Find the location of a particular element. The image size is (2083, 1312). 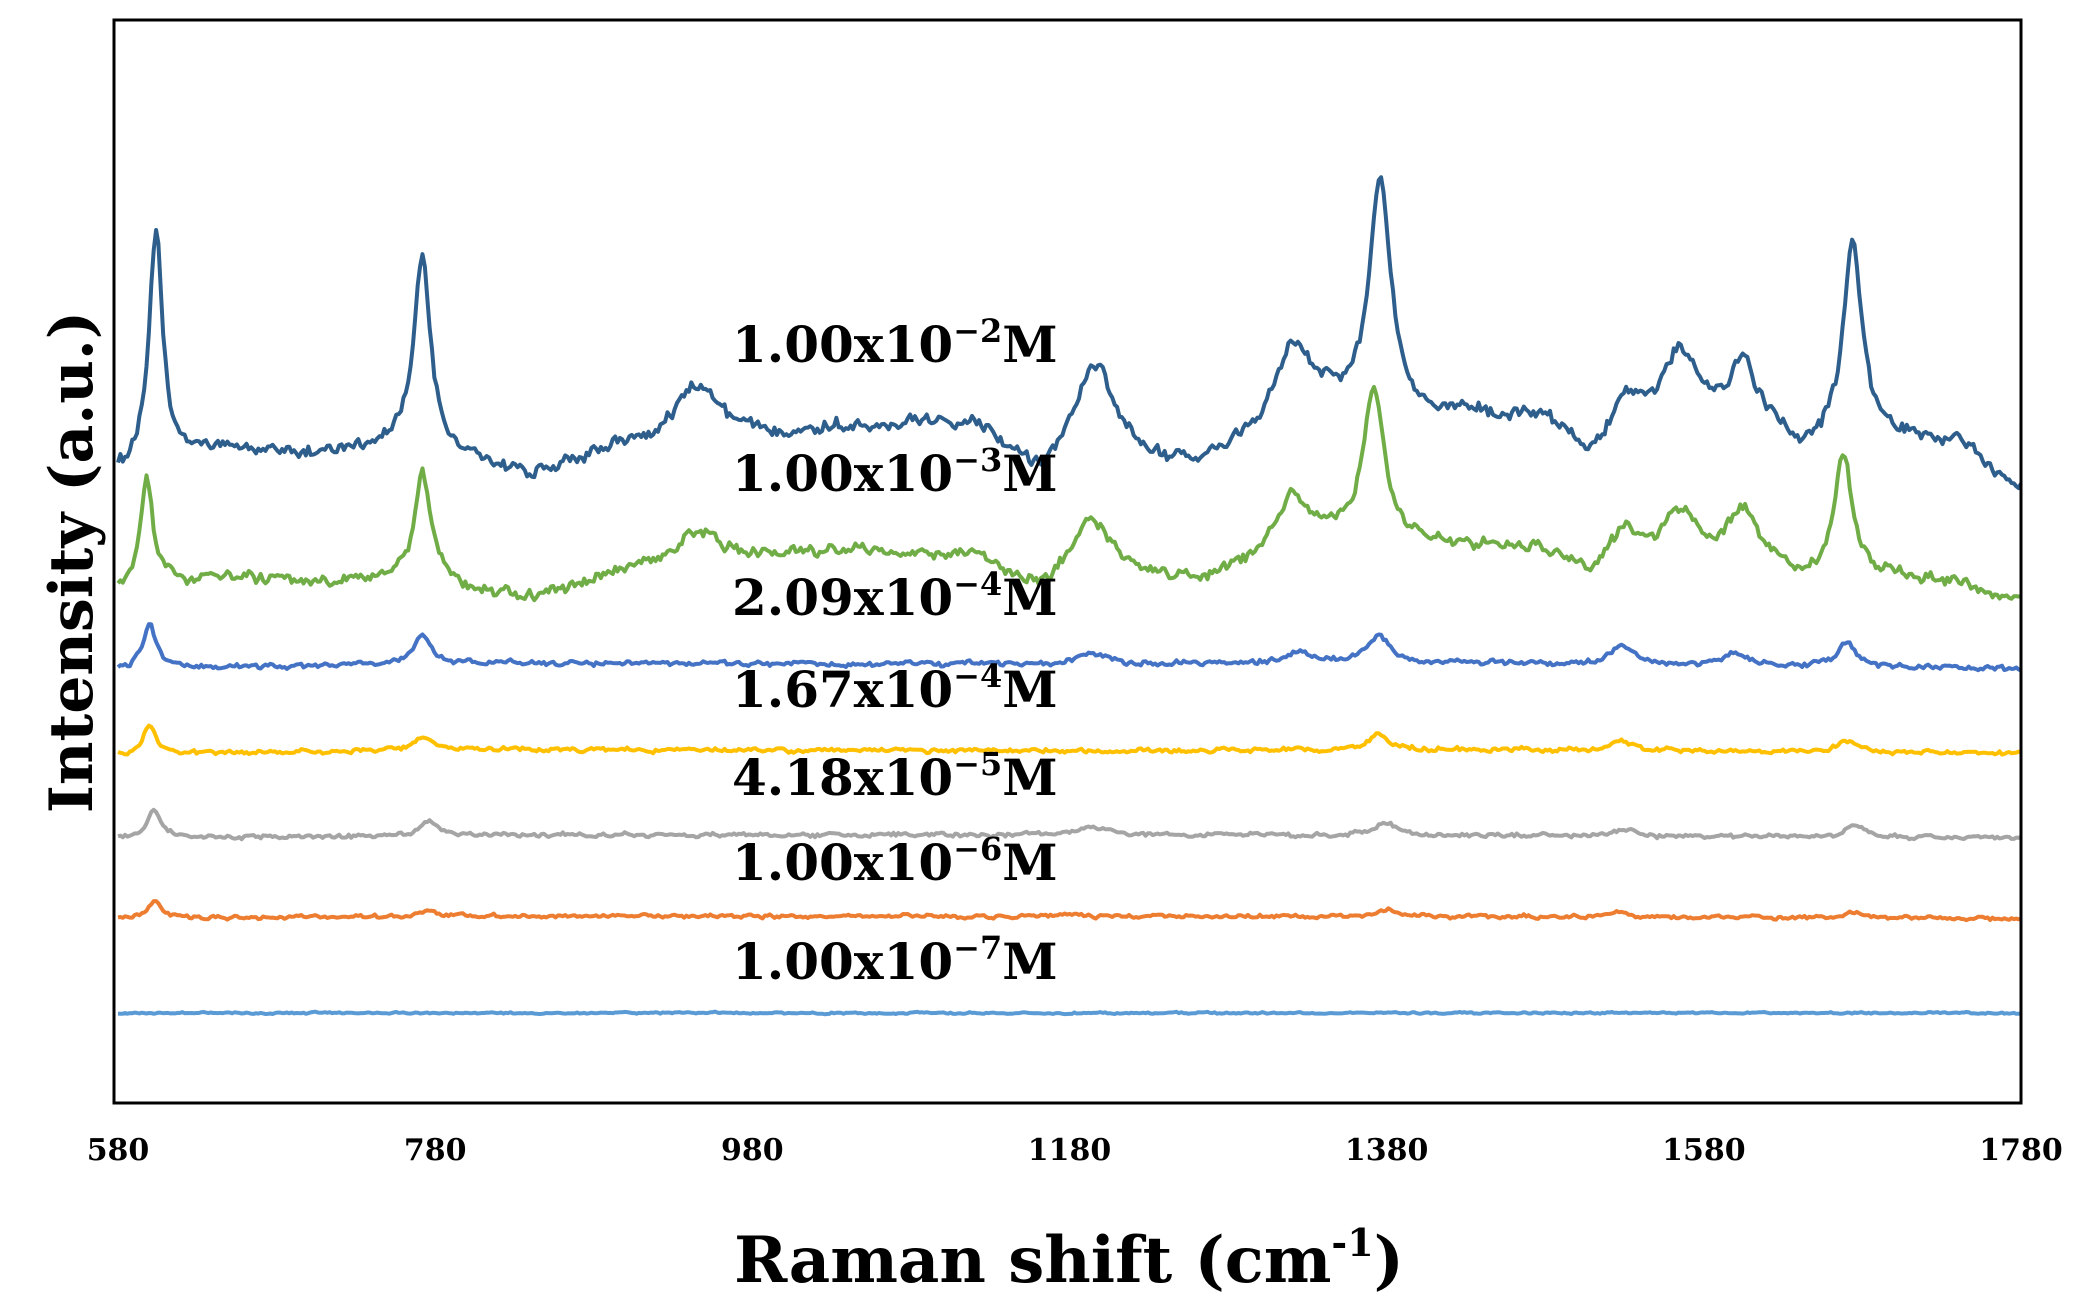

series-label: 4.18x10−5M is located at coordinates (895, 776).